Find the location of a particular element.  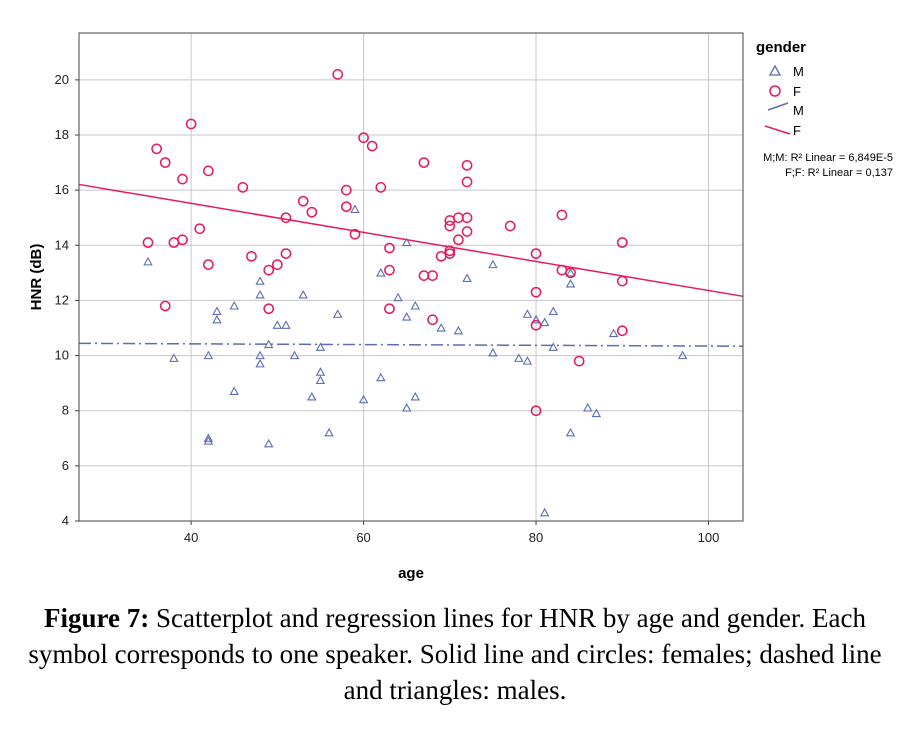

y-tick-label: 16 is located at coordinates (62, 189).